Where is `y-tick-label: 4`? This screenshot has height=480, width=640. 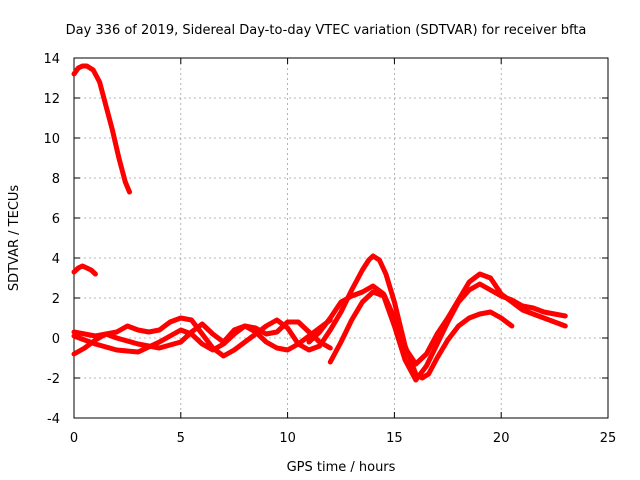 y-tick-label: 4 is located at coordinates (56, 259).